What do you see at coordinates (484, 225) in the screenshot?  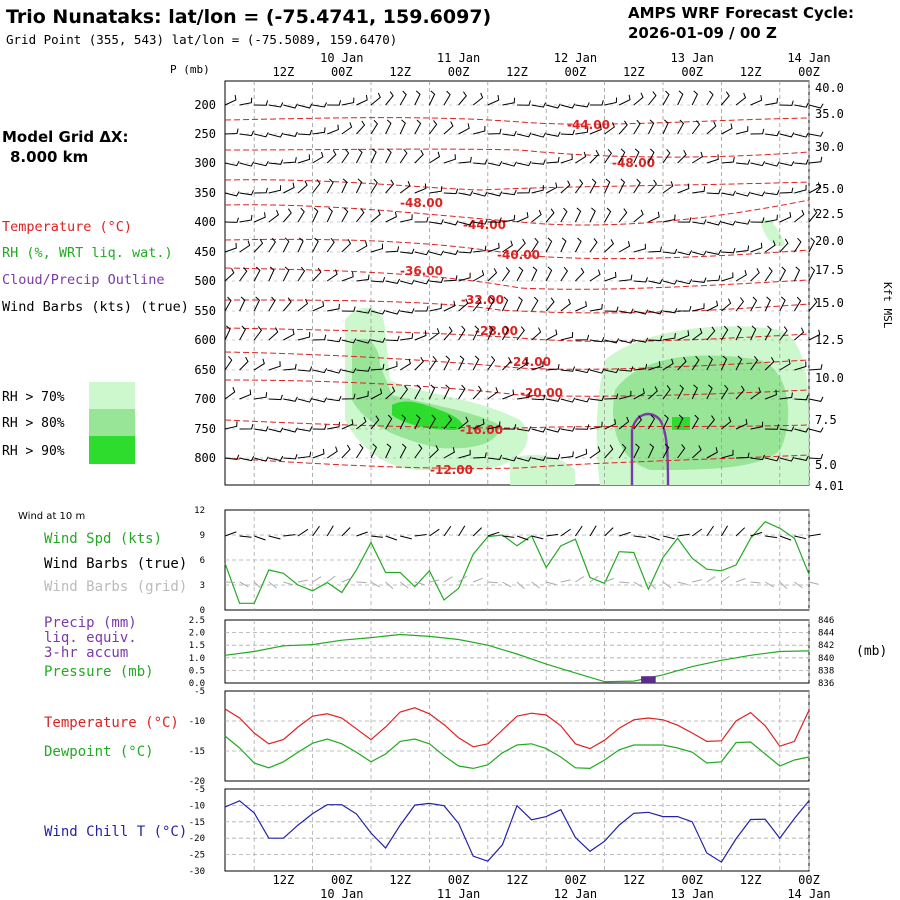 I see `temperature-contour-label: -44.00` at bounding box center [484, 225].